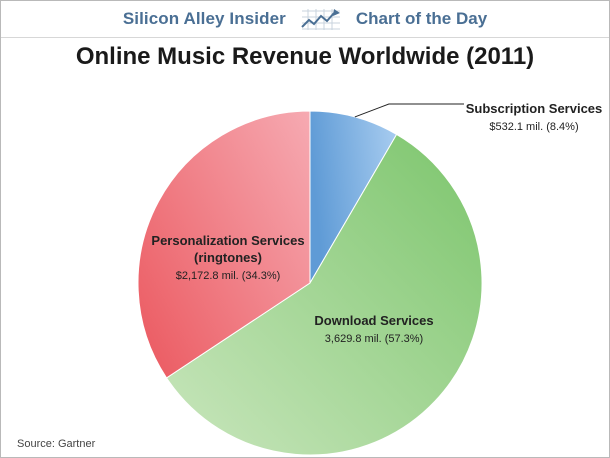 Image resolution: width=610 pixels, height=458 pixels. I want to click on slice-label-name: Subscription Services, so click(534, 108).